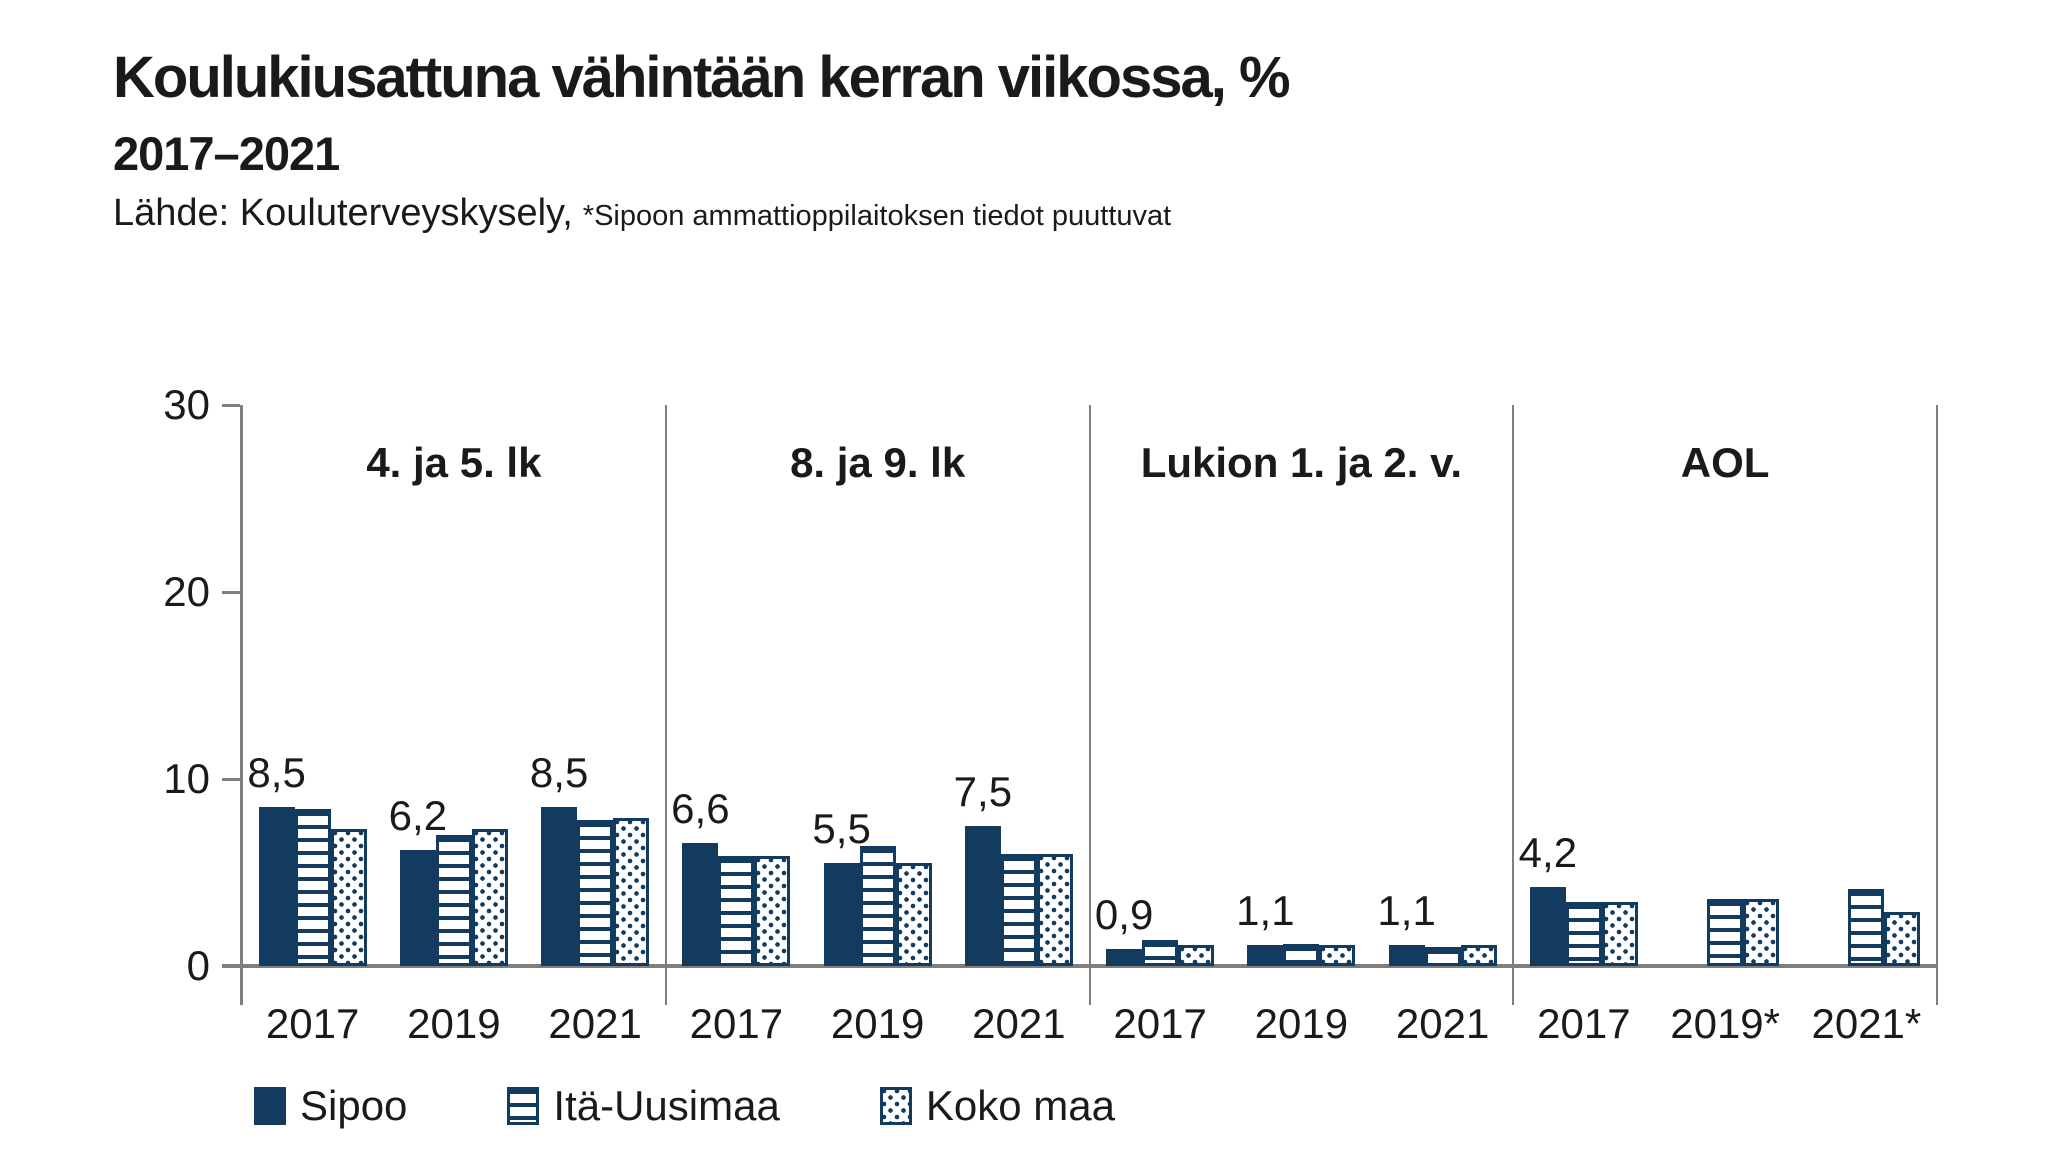  I want to click on source-text: Lähde: Kouluterveyskysely,, so click(343, 213).